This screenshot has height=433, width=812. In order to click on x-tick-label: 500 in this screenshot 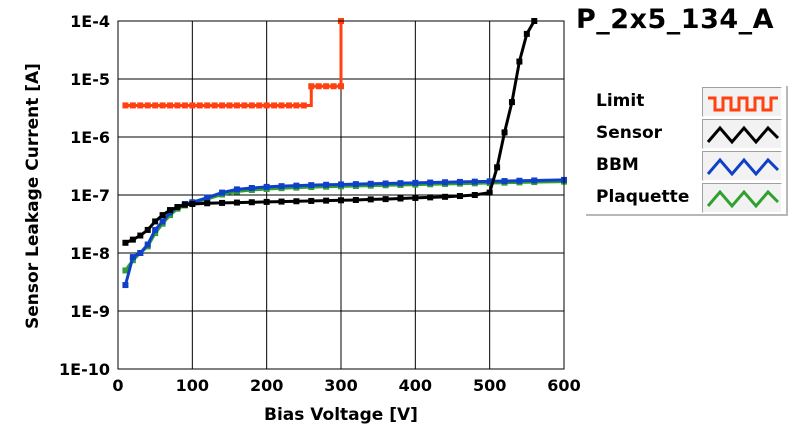, I will do `click(489, 385)`.